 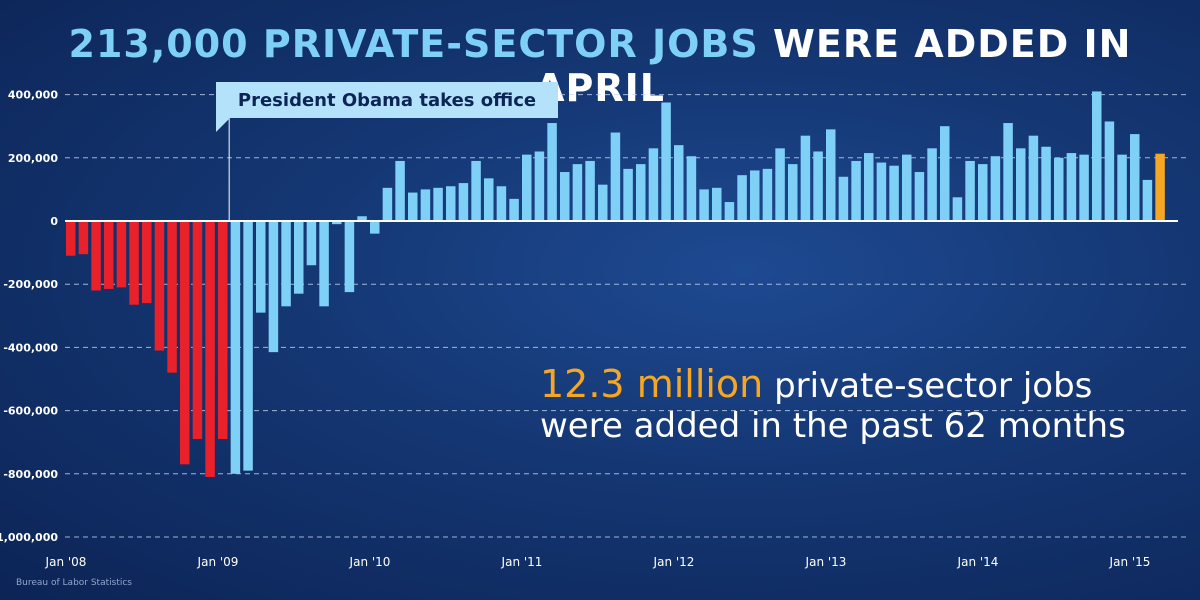 I want to click on x-tick-label: Jan '13, so click(x=826, y=562).